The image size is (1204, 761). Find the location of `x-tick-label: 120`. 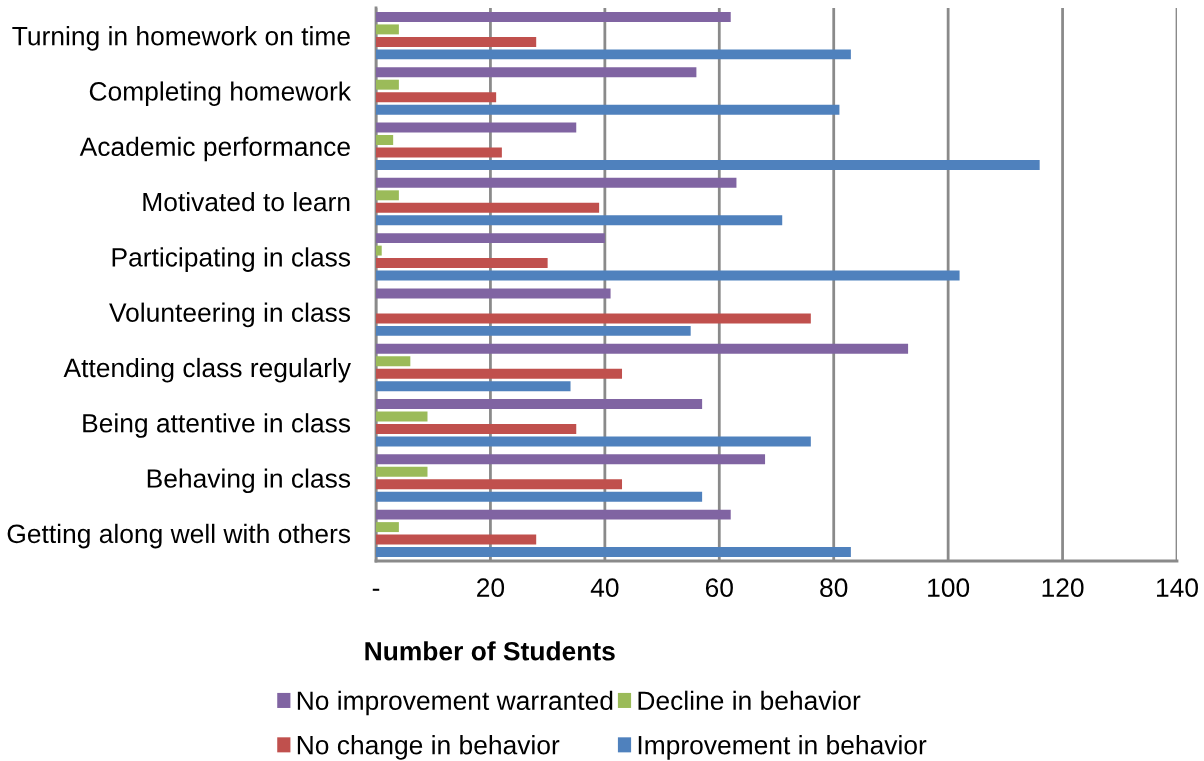

x-tick-label: 120 is located at coordinates (1063, 588).